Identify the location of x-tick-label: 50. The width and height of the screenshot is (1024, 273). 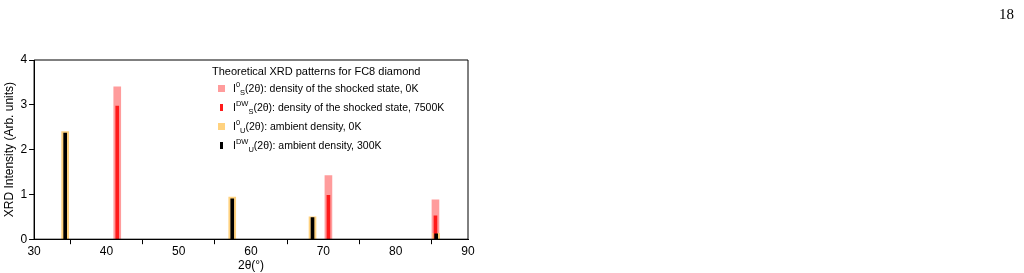
(179, 250).